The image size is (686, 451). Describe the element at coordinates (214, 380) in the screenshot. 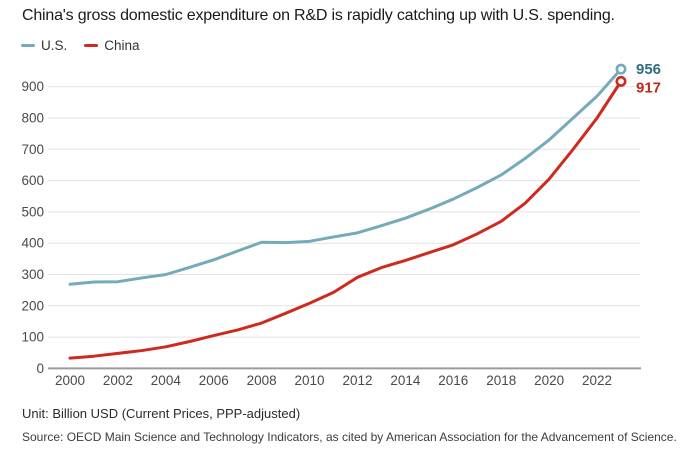

I see `x-tick-label: 2006` at that location.